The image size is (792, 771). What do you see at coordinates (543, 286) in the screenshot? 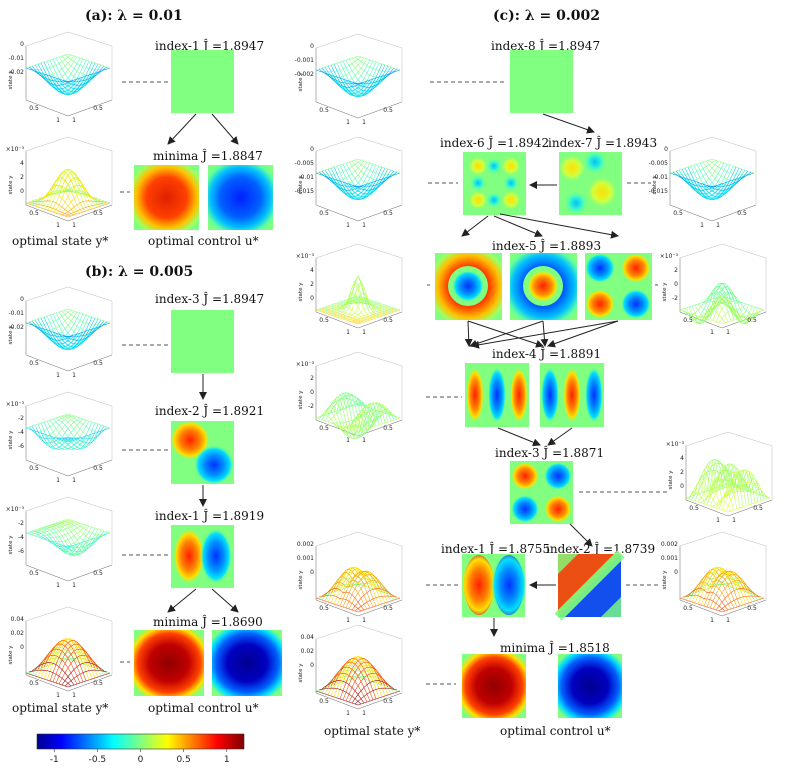
I see `control-pattern-ring-blue` at bounding box center [543, 286].